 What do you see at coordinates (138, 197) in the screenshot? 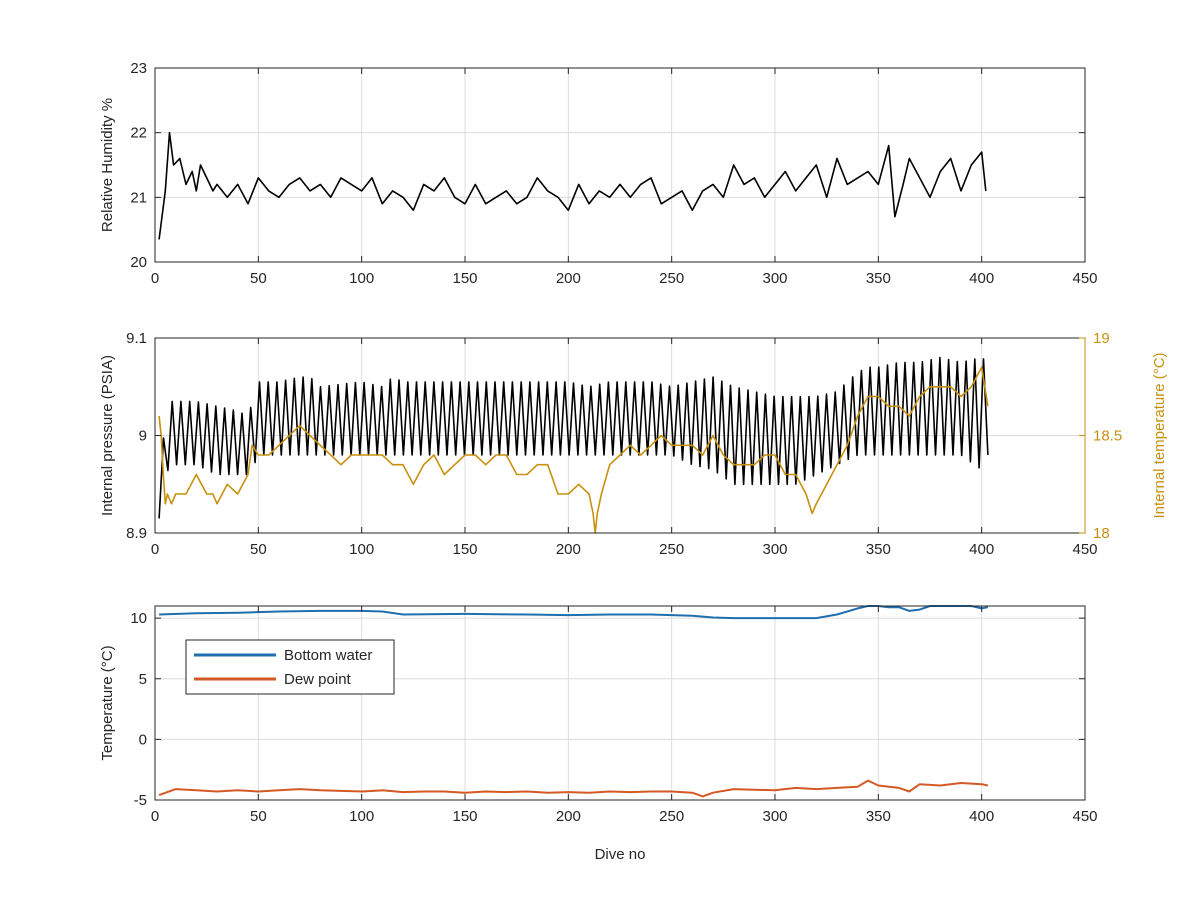
I see `humidity-y-tick-label: 21` at bounding box center [138, 197].